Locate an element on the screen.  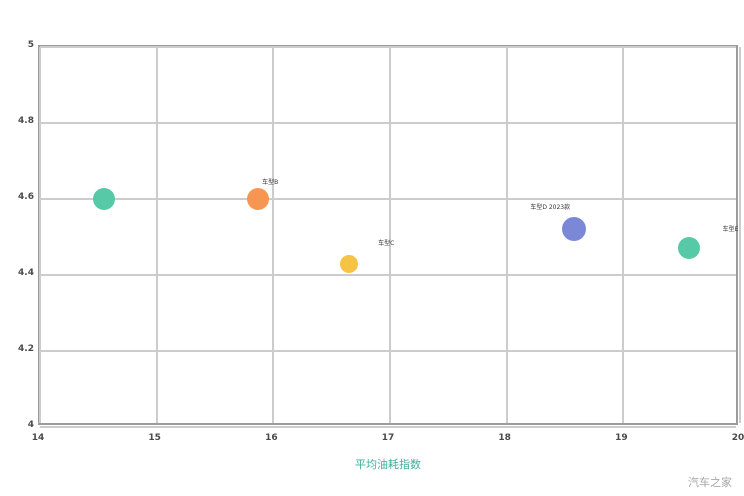
x-axis-title: 平均油耗指数 is located at coordinates (388, 464).